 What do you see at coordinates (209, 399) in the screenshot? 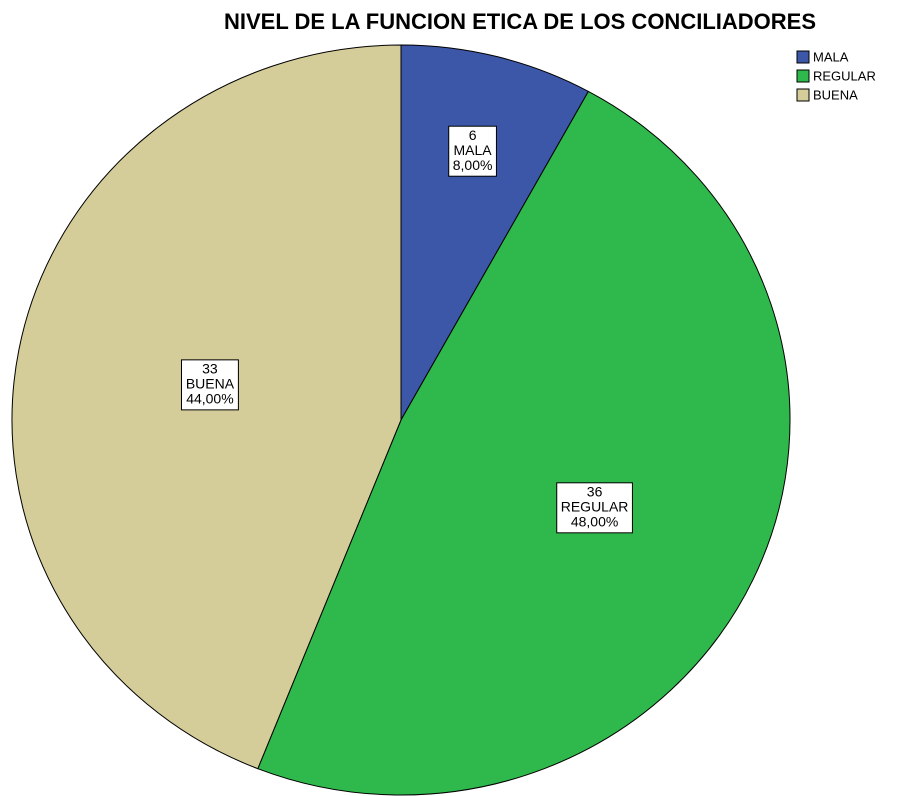
I see `data-label-percentage: 44,00%` at bounding box center [209, 399].